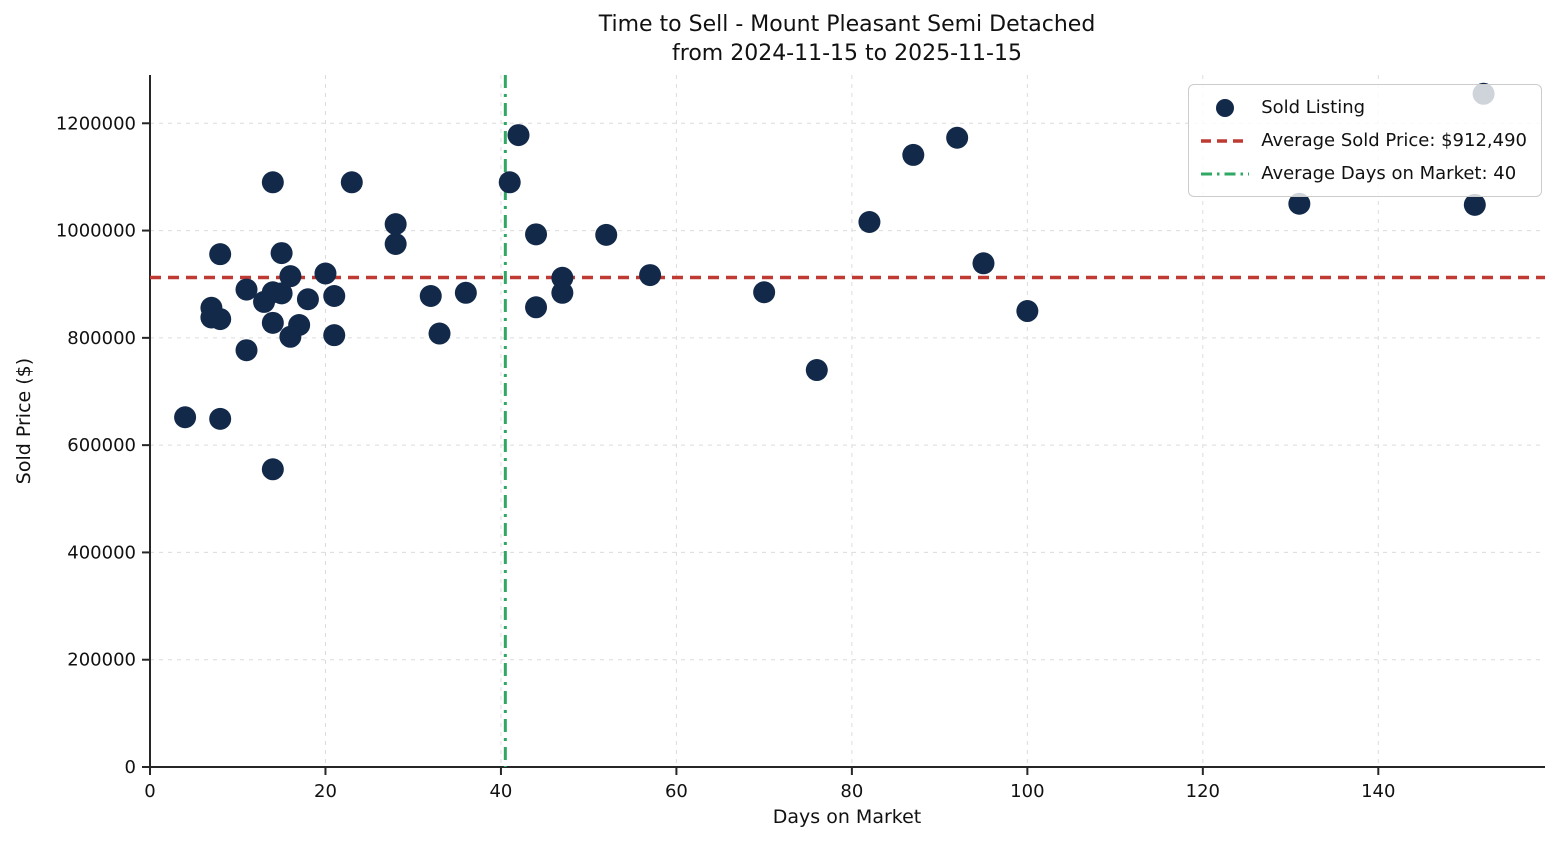 This screenshot has width=1560, height=845. I want to click on x-axis-label: Days on Market, so click(847, 817).